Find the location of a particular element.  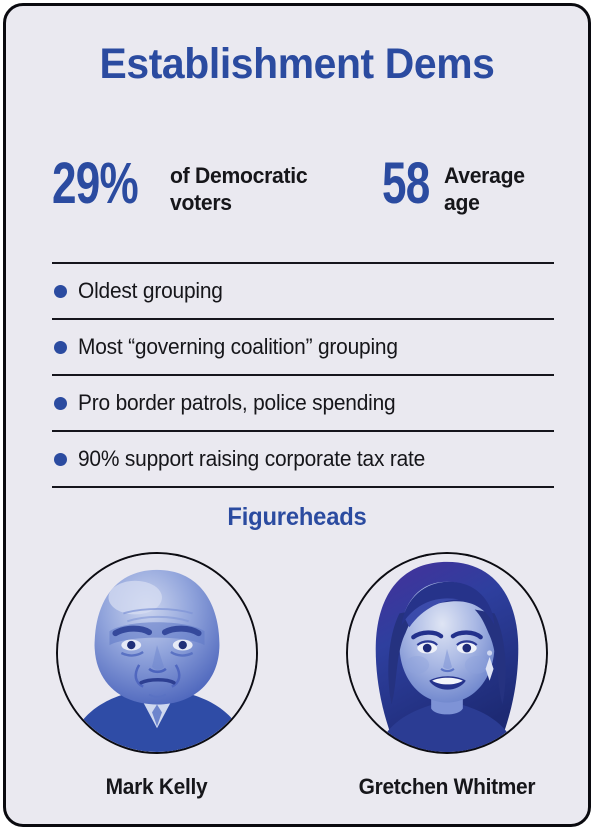

list-item-label: Oldest grouping is located at coordinates (150, 290).